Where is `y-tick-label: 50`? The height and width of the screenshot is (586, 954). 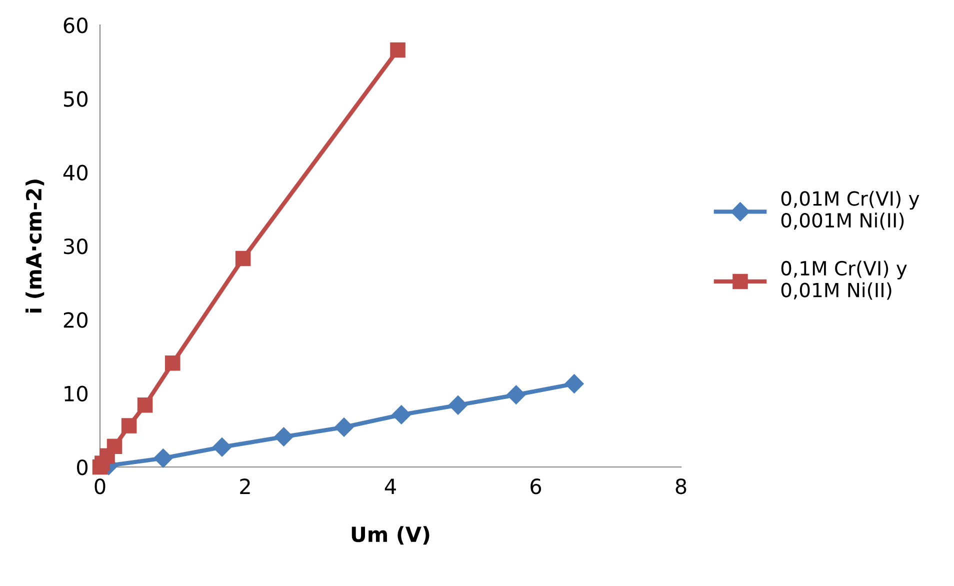
y-tick-label: 50 is located at coordinates (76, 99).